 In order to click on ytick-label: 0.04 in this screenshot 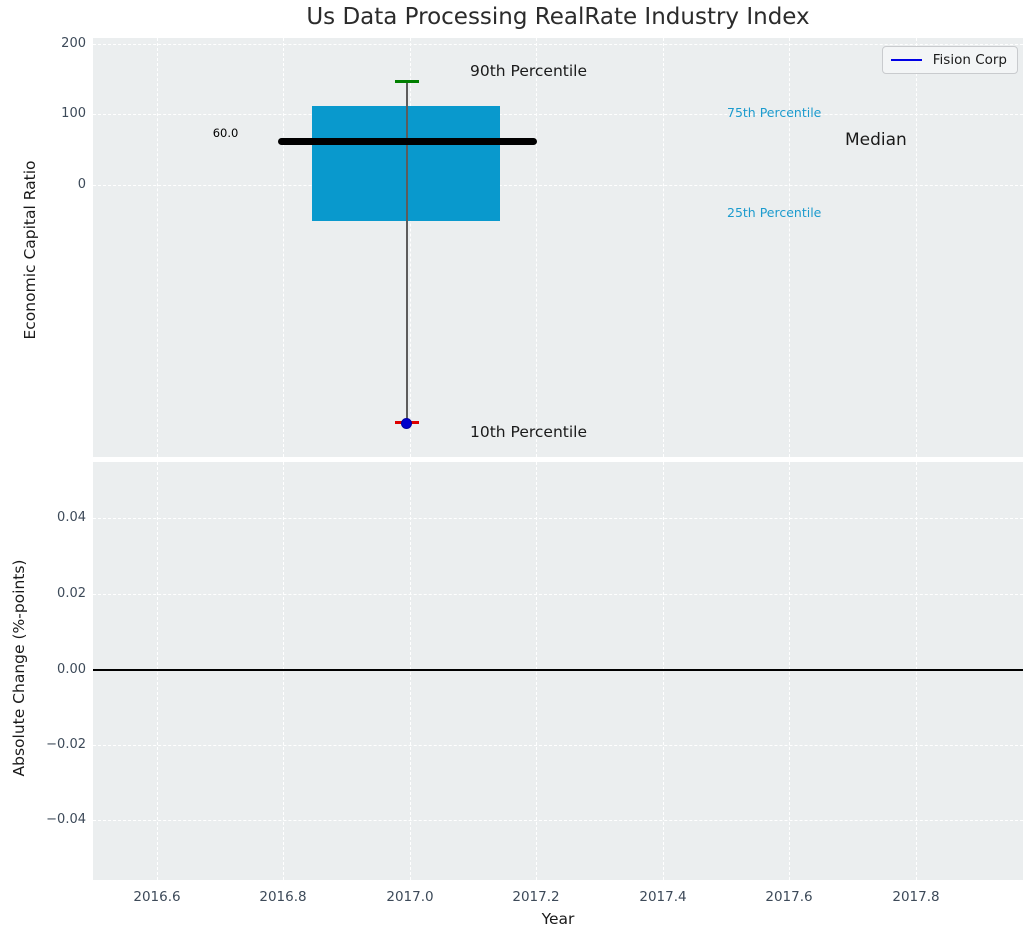, I will do `click(71, 517)`.